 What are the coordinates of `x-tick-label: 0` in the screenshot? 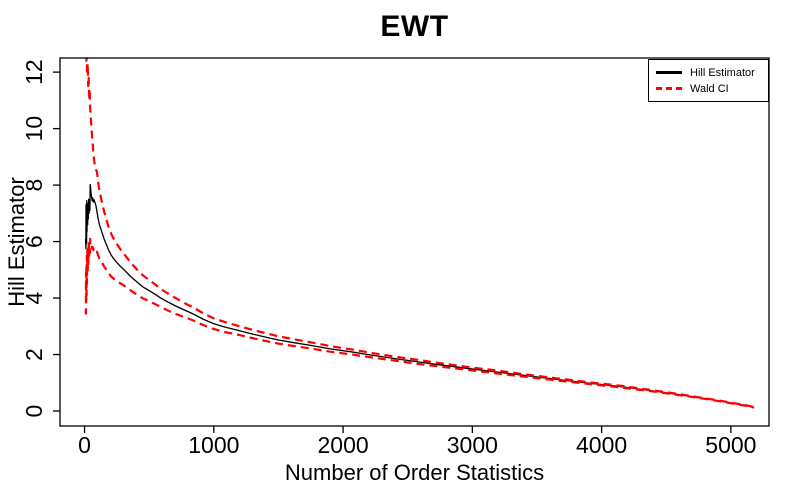 It's located at (84, 445).